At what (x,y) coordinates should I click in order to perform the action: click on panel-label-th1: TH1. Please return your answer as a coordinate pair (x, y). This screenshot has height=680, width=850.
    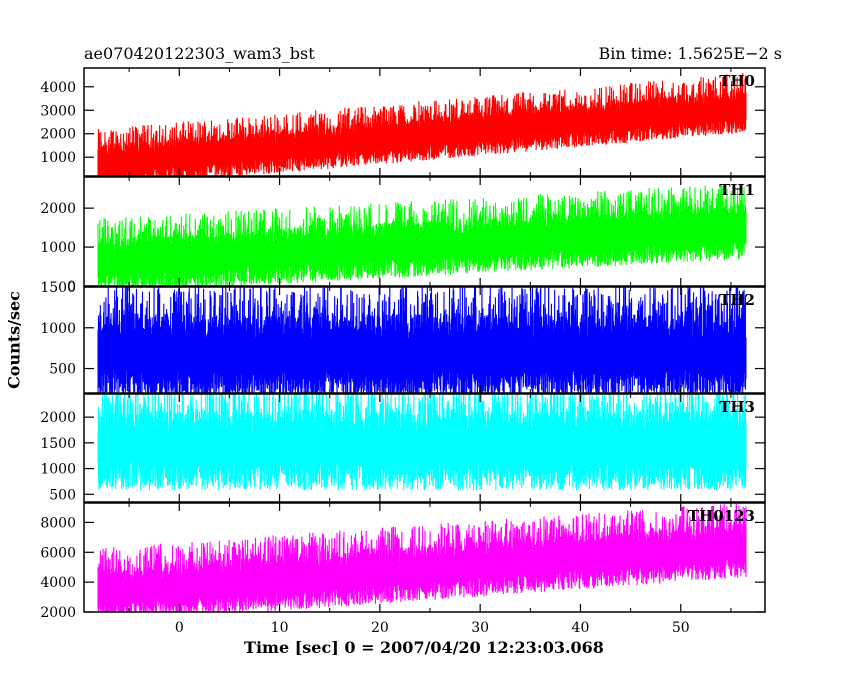
    Looking at the image, I should click on (737, 190).